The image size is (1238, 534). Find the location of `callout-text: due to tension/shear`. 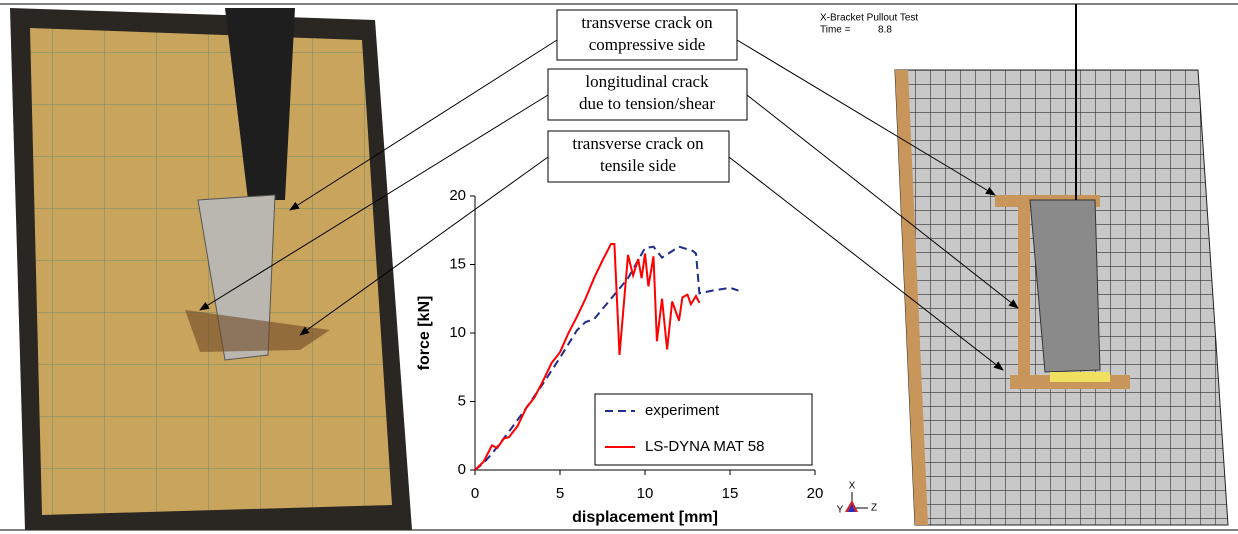

callout-text: due to tension/shear is located at coordinates (647, 103).